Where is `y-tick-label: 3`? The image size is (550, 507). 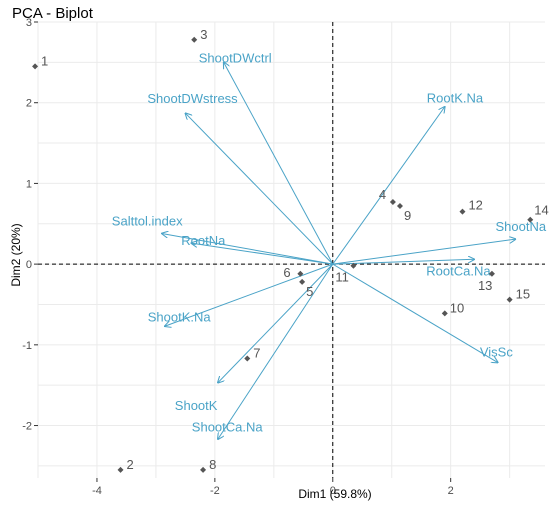
y-tick-label: 3 is located at coordinates (29, 23).